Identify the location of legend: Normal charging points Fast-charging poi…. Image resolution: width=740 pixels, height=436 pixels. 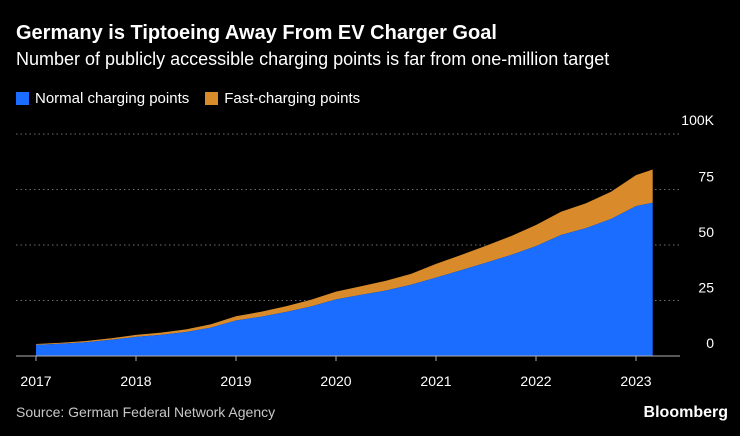
(196, 98).